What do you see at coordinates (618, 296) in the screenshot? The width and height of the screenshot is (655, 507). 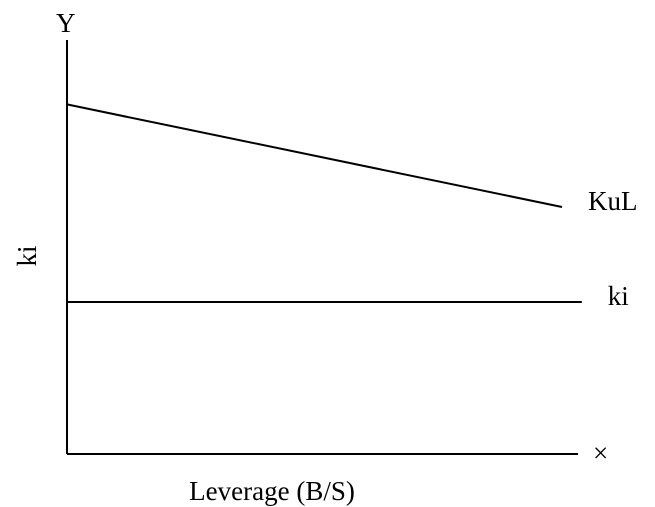 I see `series-label-ki: ki` at bounding box center [618, 296].